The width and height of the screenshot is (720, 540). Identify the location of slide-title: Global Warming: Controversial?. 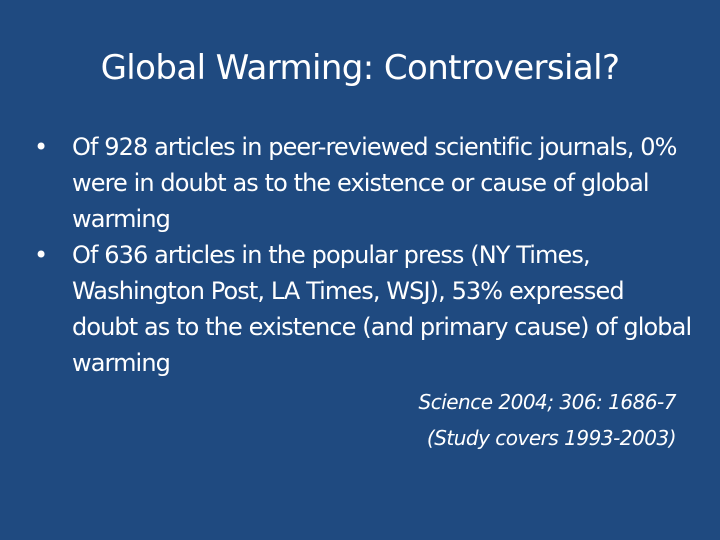
(360, 68).